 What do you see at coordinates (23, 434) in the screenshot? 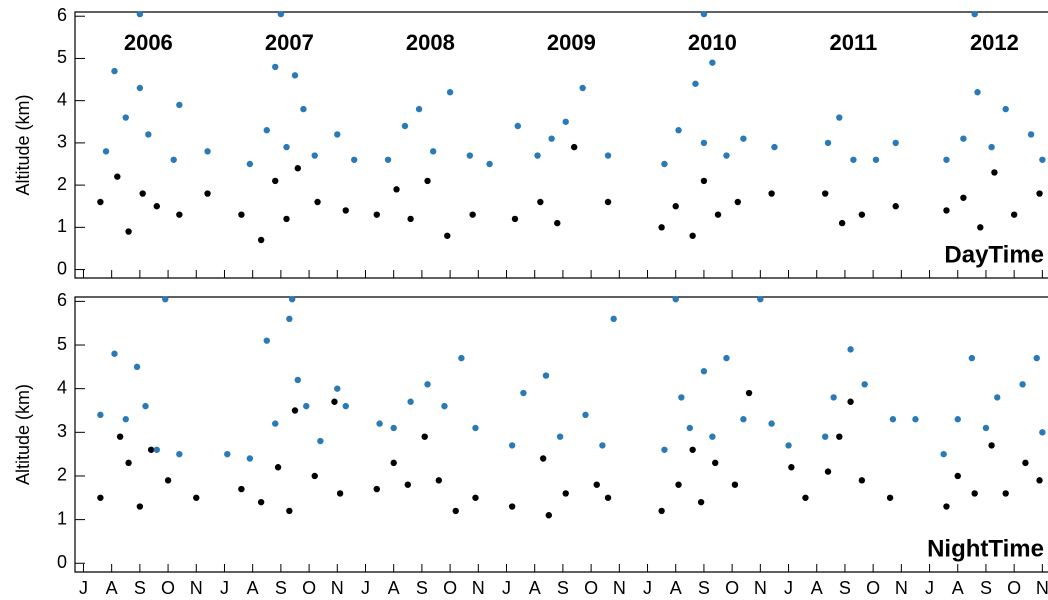
I see `y-axis-label: Altitude (km)` at bounding box center [23, 434].